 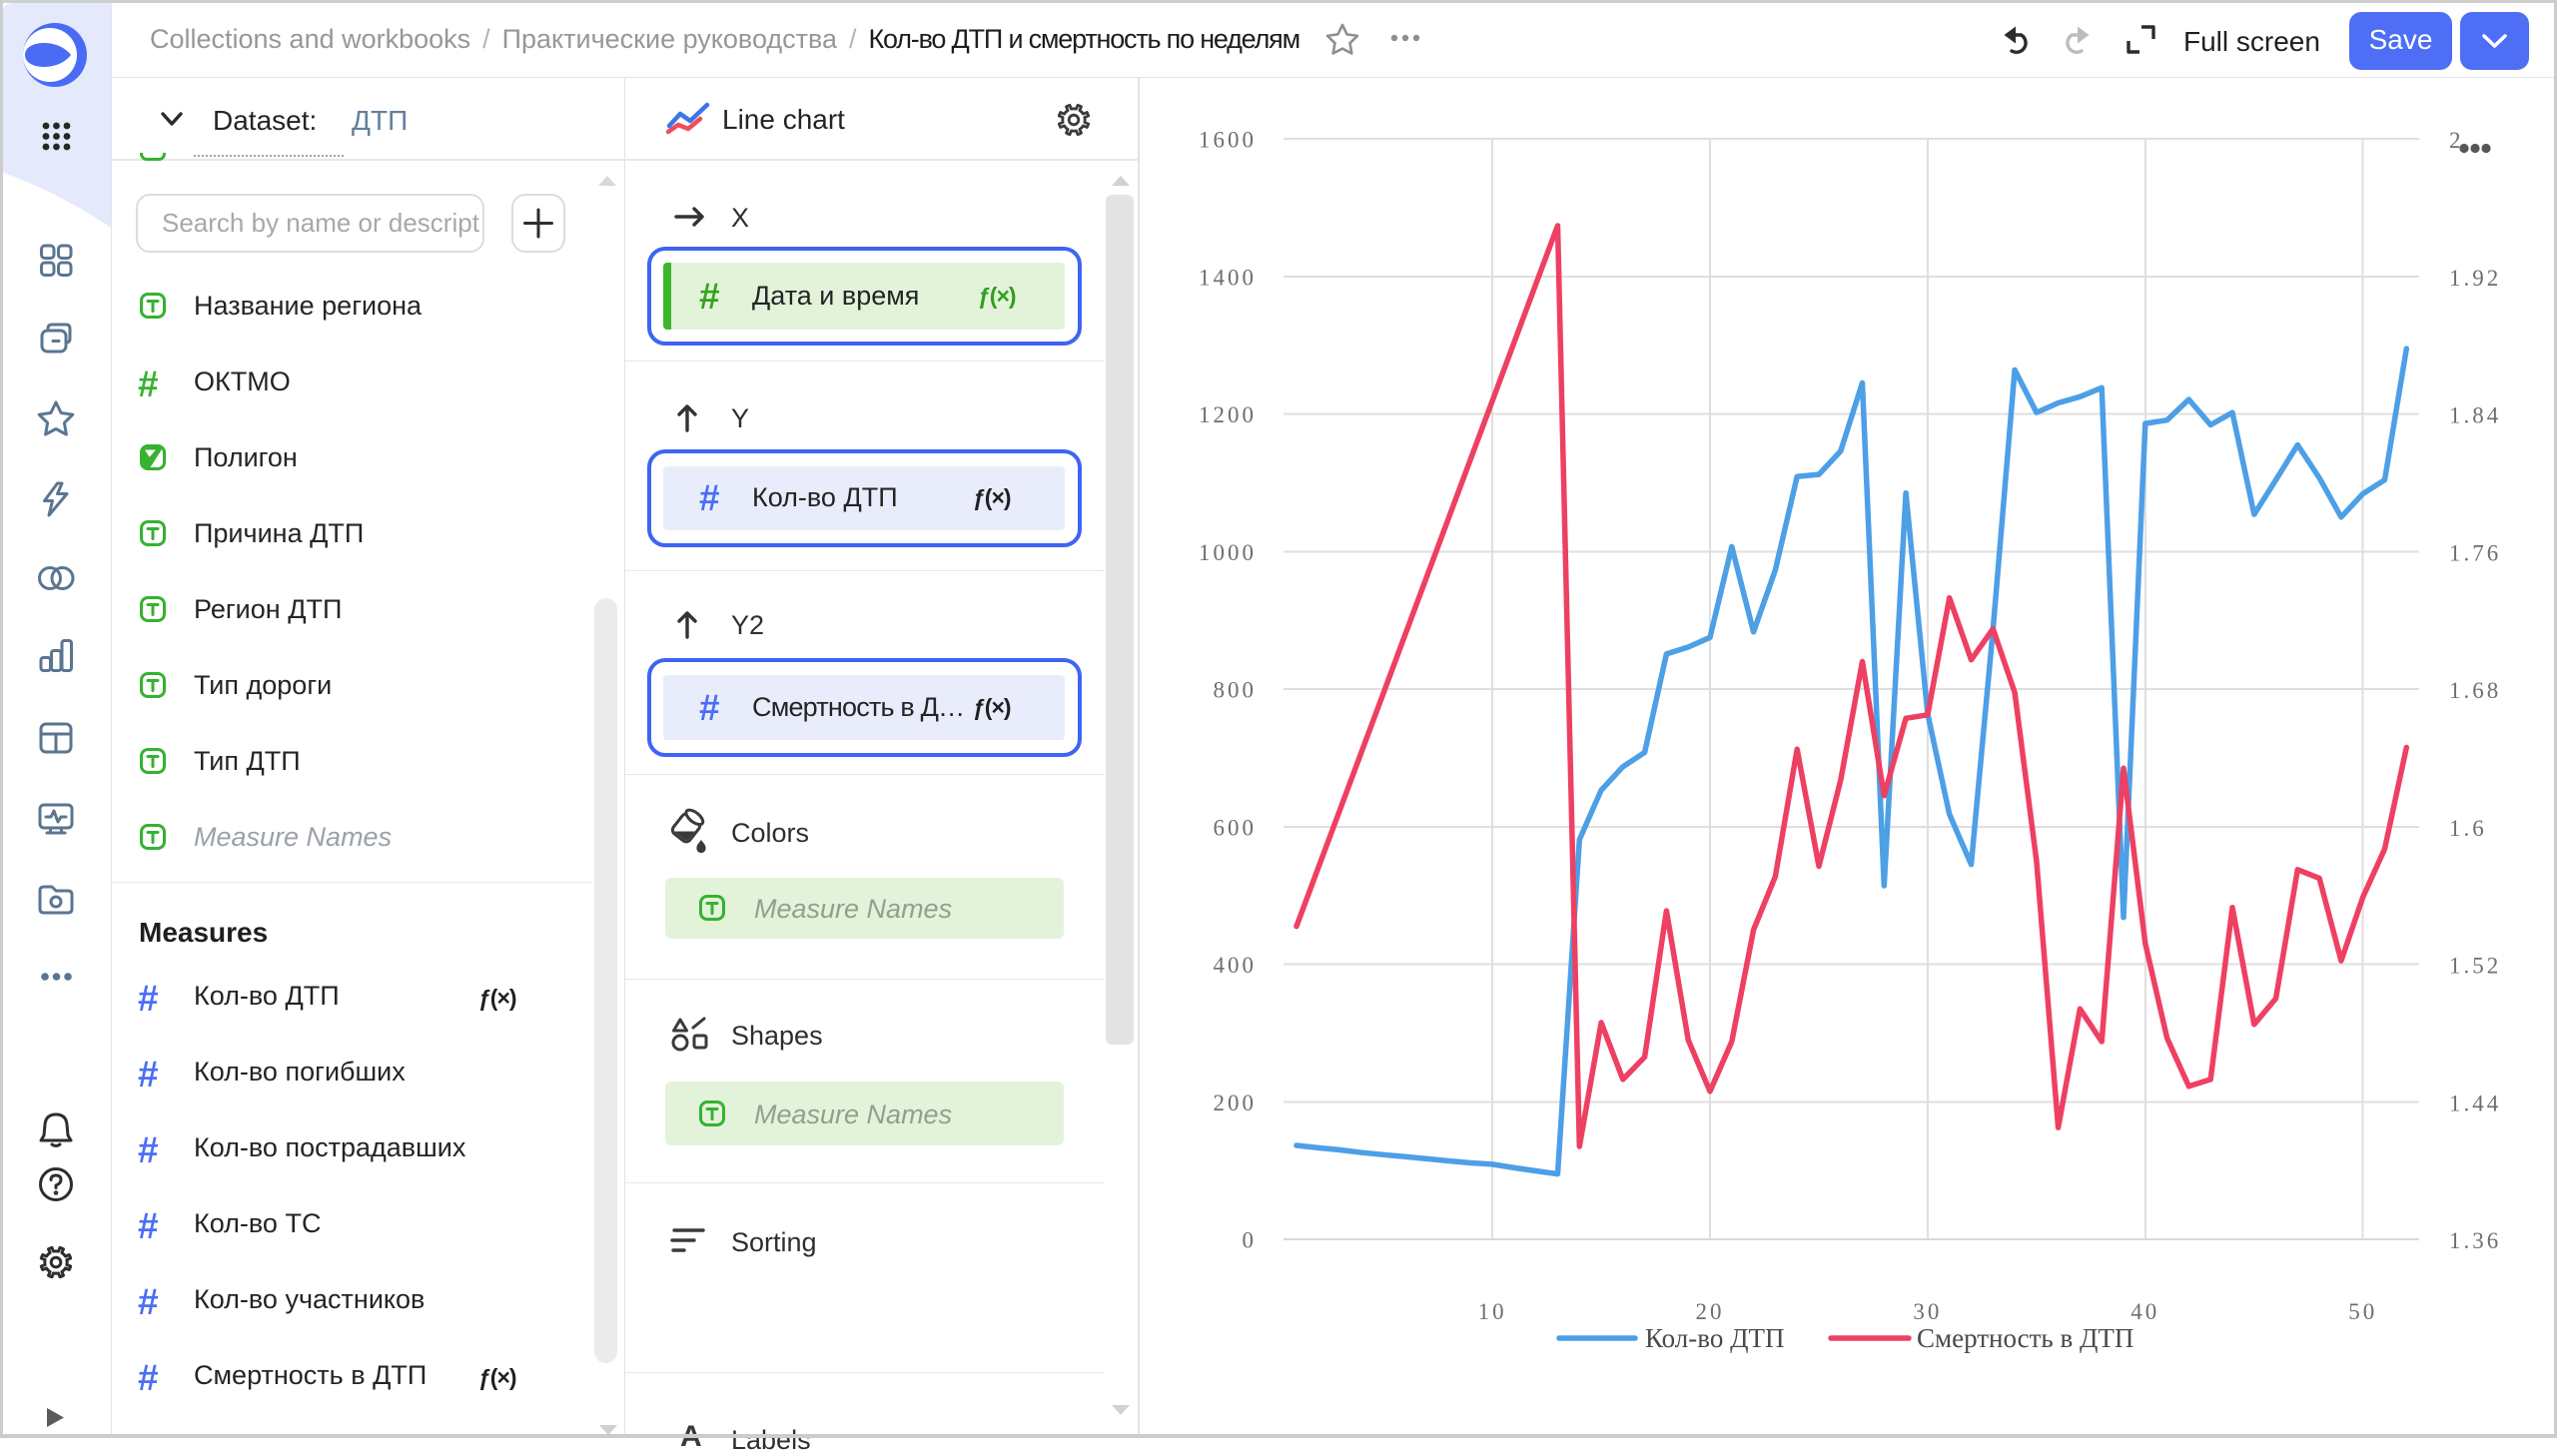 What do you see at coordinates (2475, 690) in the screenshot?
I see `svg-text: 1.68` at bounding box center [2475, 690].